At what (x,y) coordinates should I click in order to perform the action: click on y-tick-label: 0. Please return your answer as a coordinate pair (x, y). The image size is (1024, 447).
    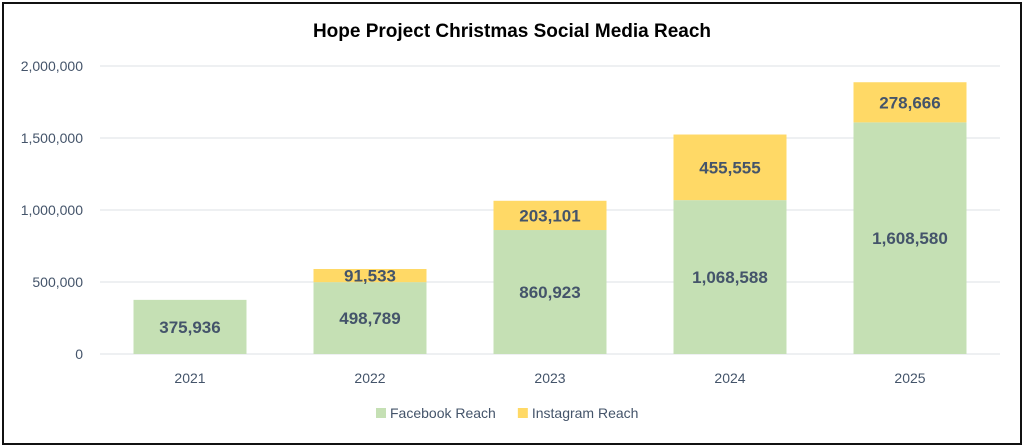
    Looking at the image, I should click on (79, 354).